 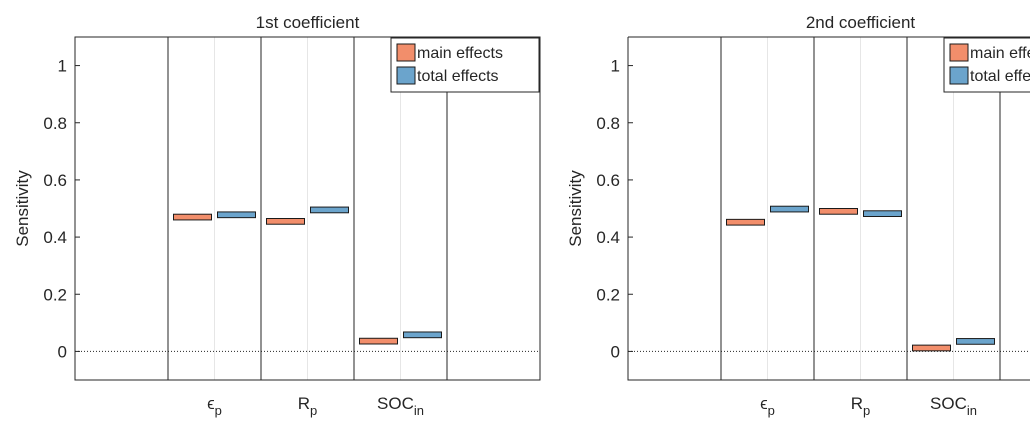 What do you see at coordinates (861, 22) in the screenshot?
I see `chart-title: 2nd coefficient` at bounding box center [861, 22].